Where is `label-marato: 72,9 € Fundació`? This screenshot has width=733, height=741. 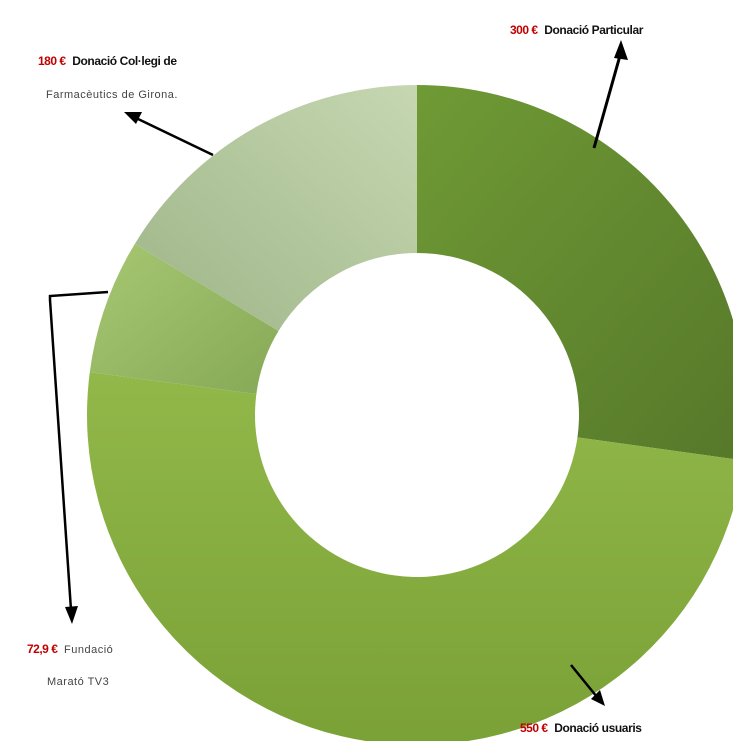
label-marato: 72,9 € Fundació is located at coordinates (70, 649).